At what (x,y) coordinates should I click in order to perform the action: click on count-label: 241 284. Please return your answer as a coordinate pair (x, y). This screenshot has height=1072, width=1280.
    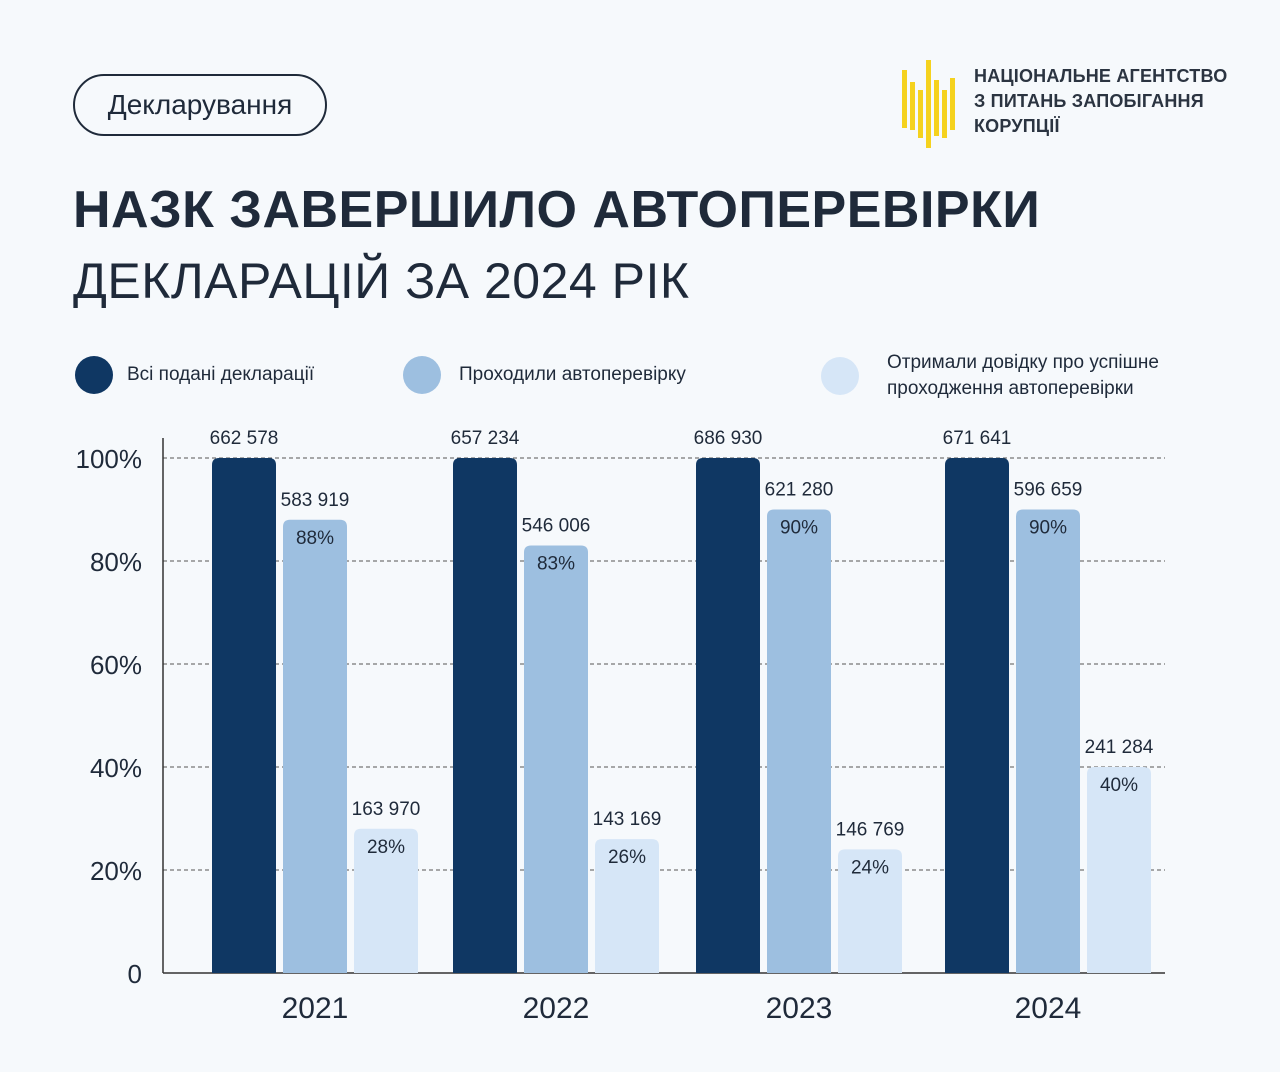
    Looking at the image, I should click on (1119, 747).